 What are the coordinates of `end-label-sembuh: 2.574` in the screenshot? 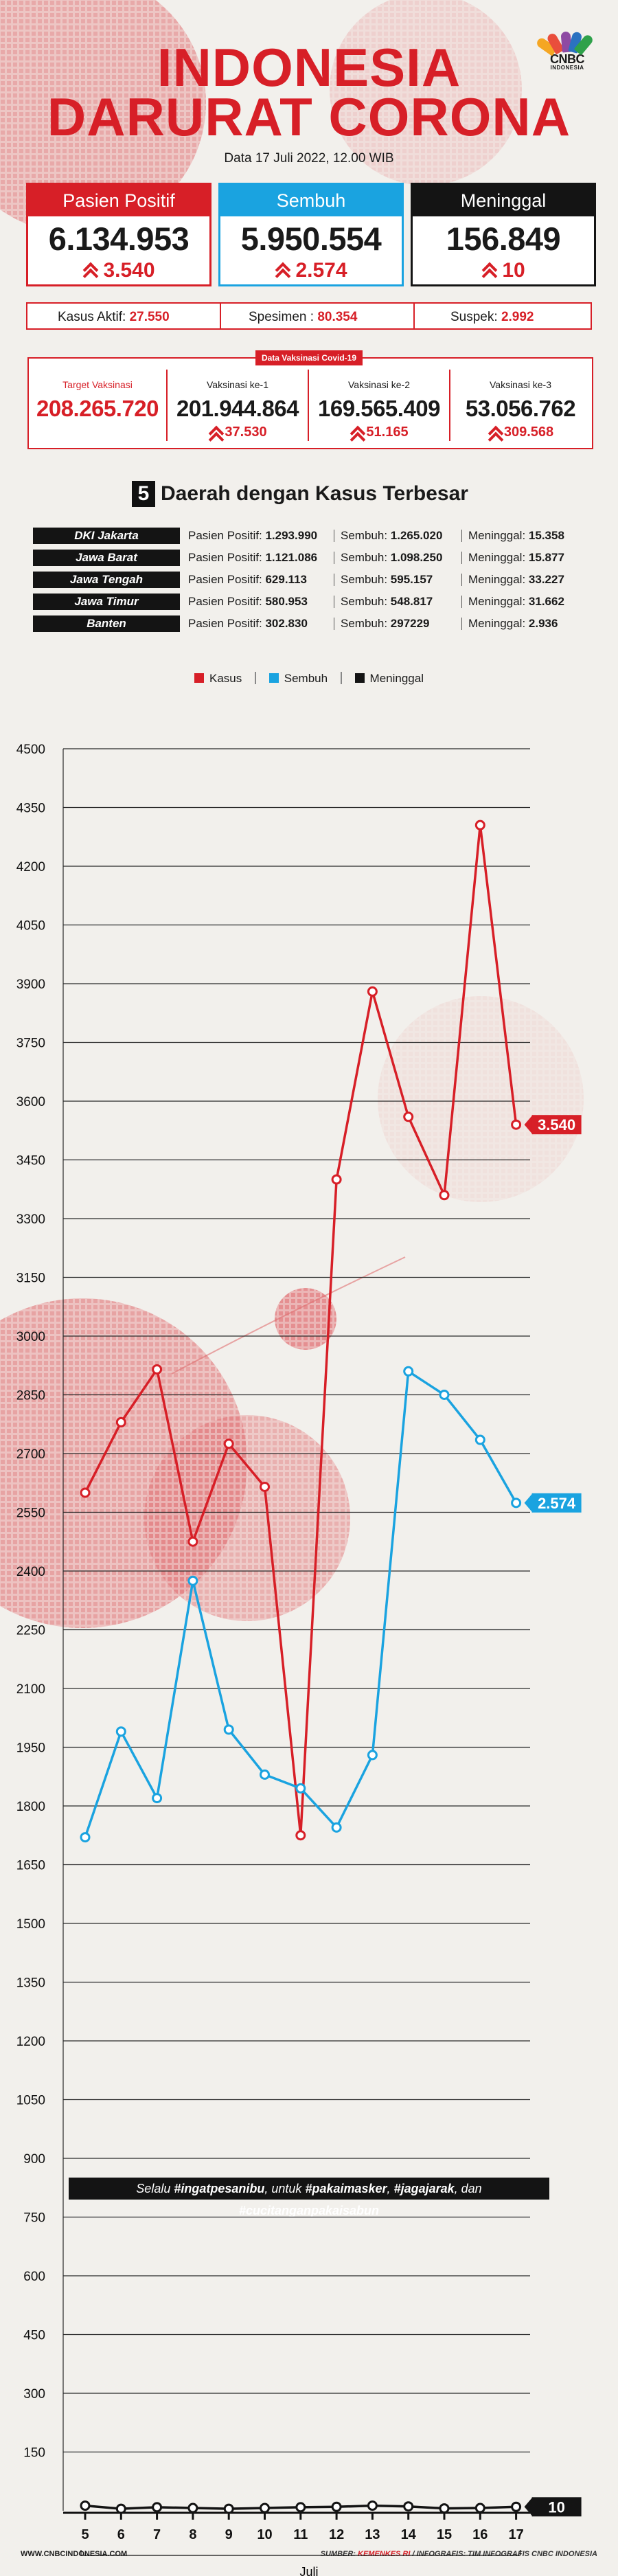 It's located at (557, 1503).